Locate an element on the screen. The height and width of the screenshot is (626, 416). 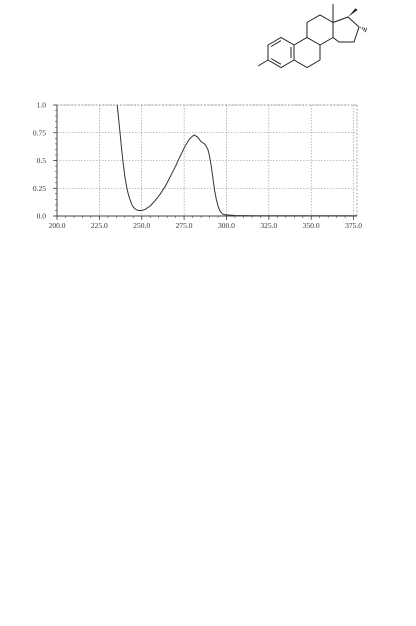
x-tick-label: 275.0 is located at coordinates (184, 225).